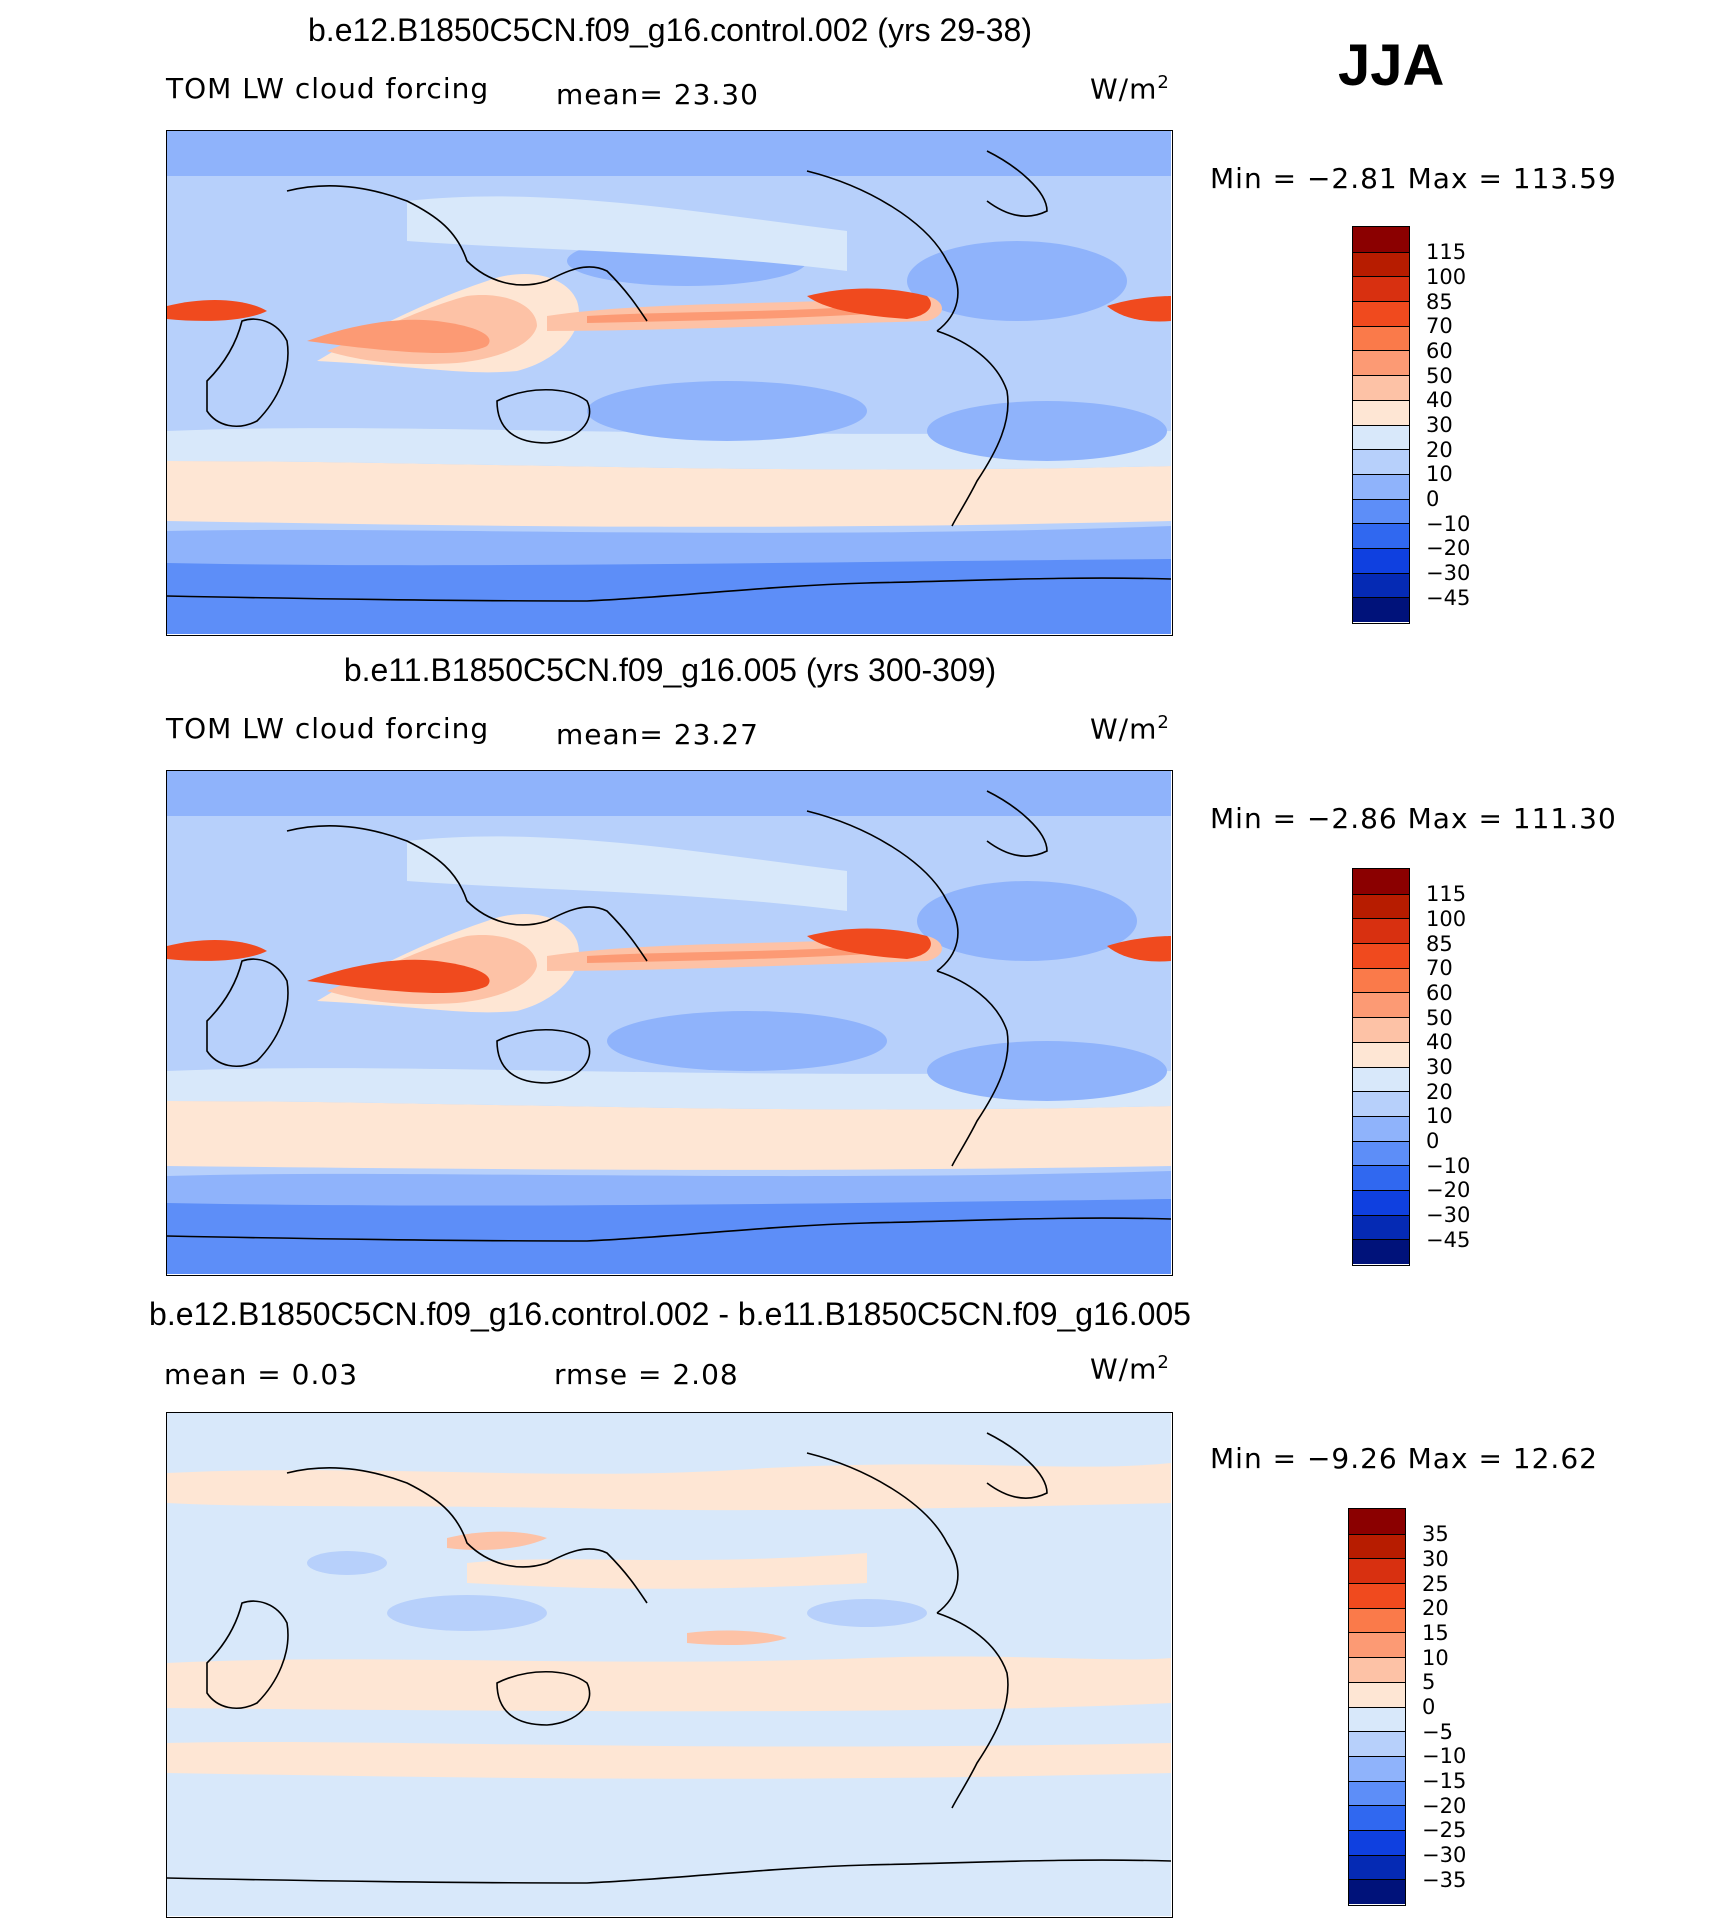  I want to click on colorbar-2-tick-label: 50, so click(1439, 1017).